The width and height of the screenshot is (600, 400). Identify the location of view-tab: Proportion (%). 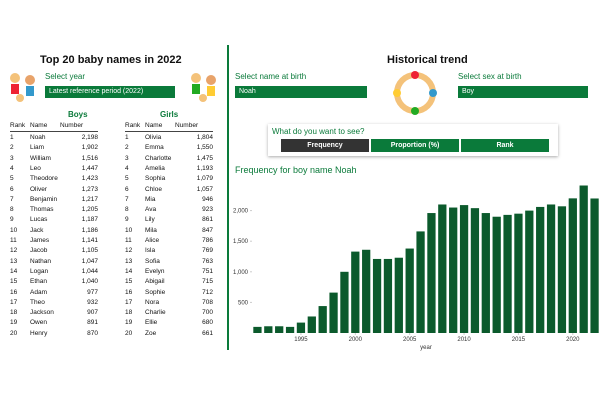
(415, 145).